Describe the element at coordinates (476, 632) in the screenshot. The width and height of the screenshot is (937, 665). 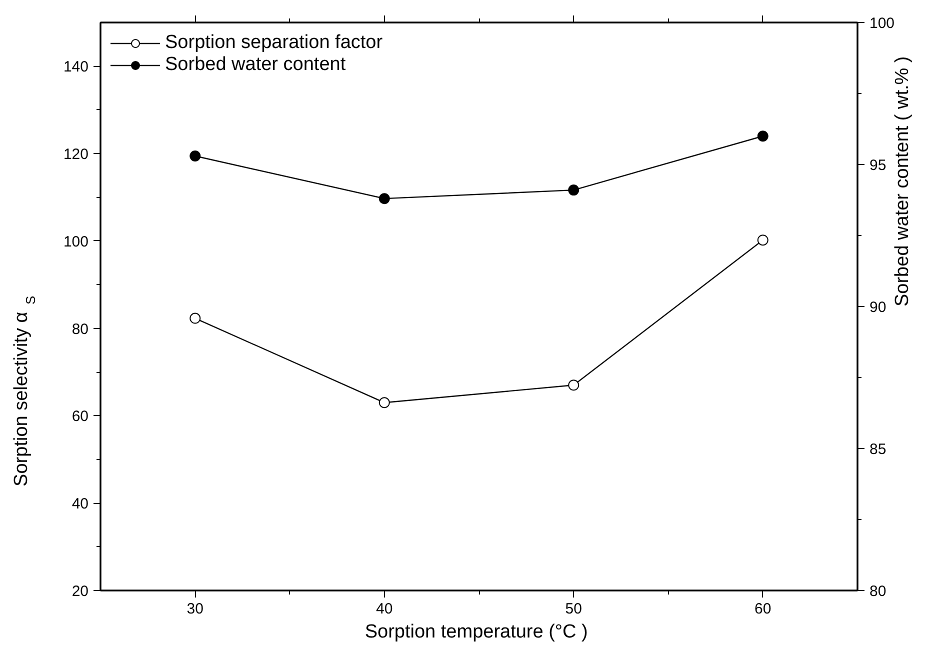
I see `x-axis-title: Sorption temperature (°C )` at that location.